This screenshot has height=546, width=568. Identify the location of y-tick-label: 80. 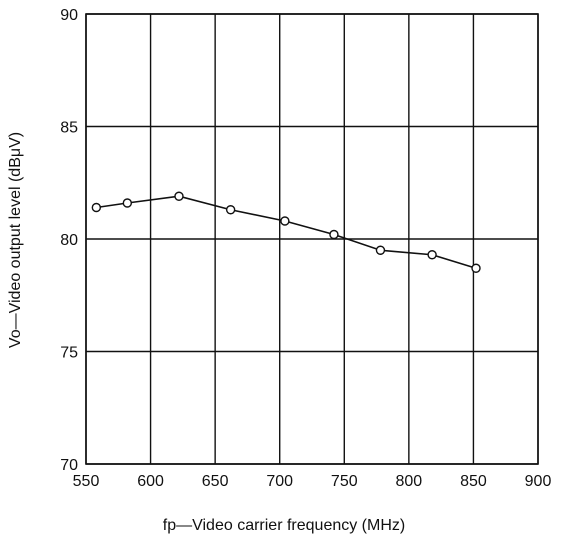
(69, 240).